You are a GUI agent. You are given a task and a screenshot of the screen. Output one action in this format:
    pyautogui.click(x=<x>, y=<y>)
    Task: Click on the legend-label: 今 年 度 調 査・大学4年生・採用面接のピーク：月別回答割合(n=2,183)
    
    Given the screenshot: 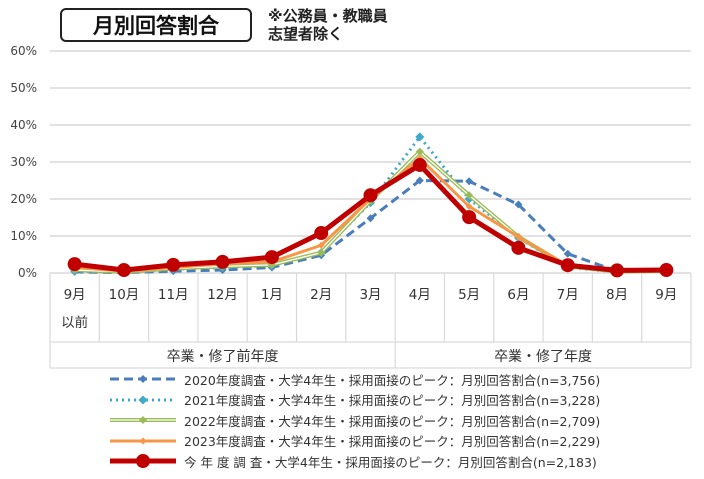 What is the action you would take?
    pyautogui.click(x=390, y=462)
    